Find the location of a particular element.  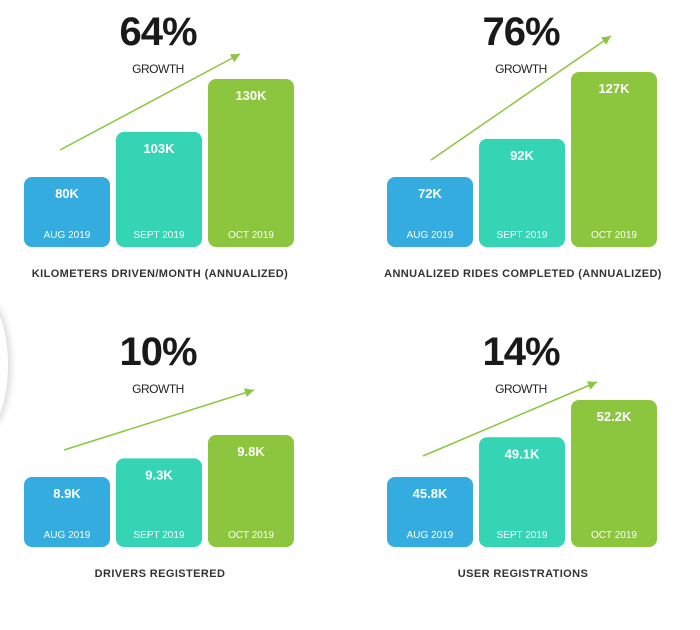

growth-percentage: 64% is located at coordinates (158, 32).